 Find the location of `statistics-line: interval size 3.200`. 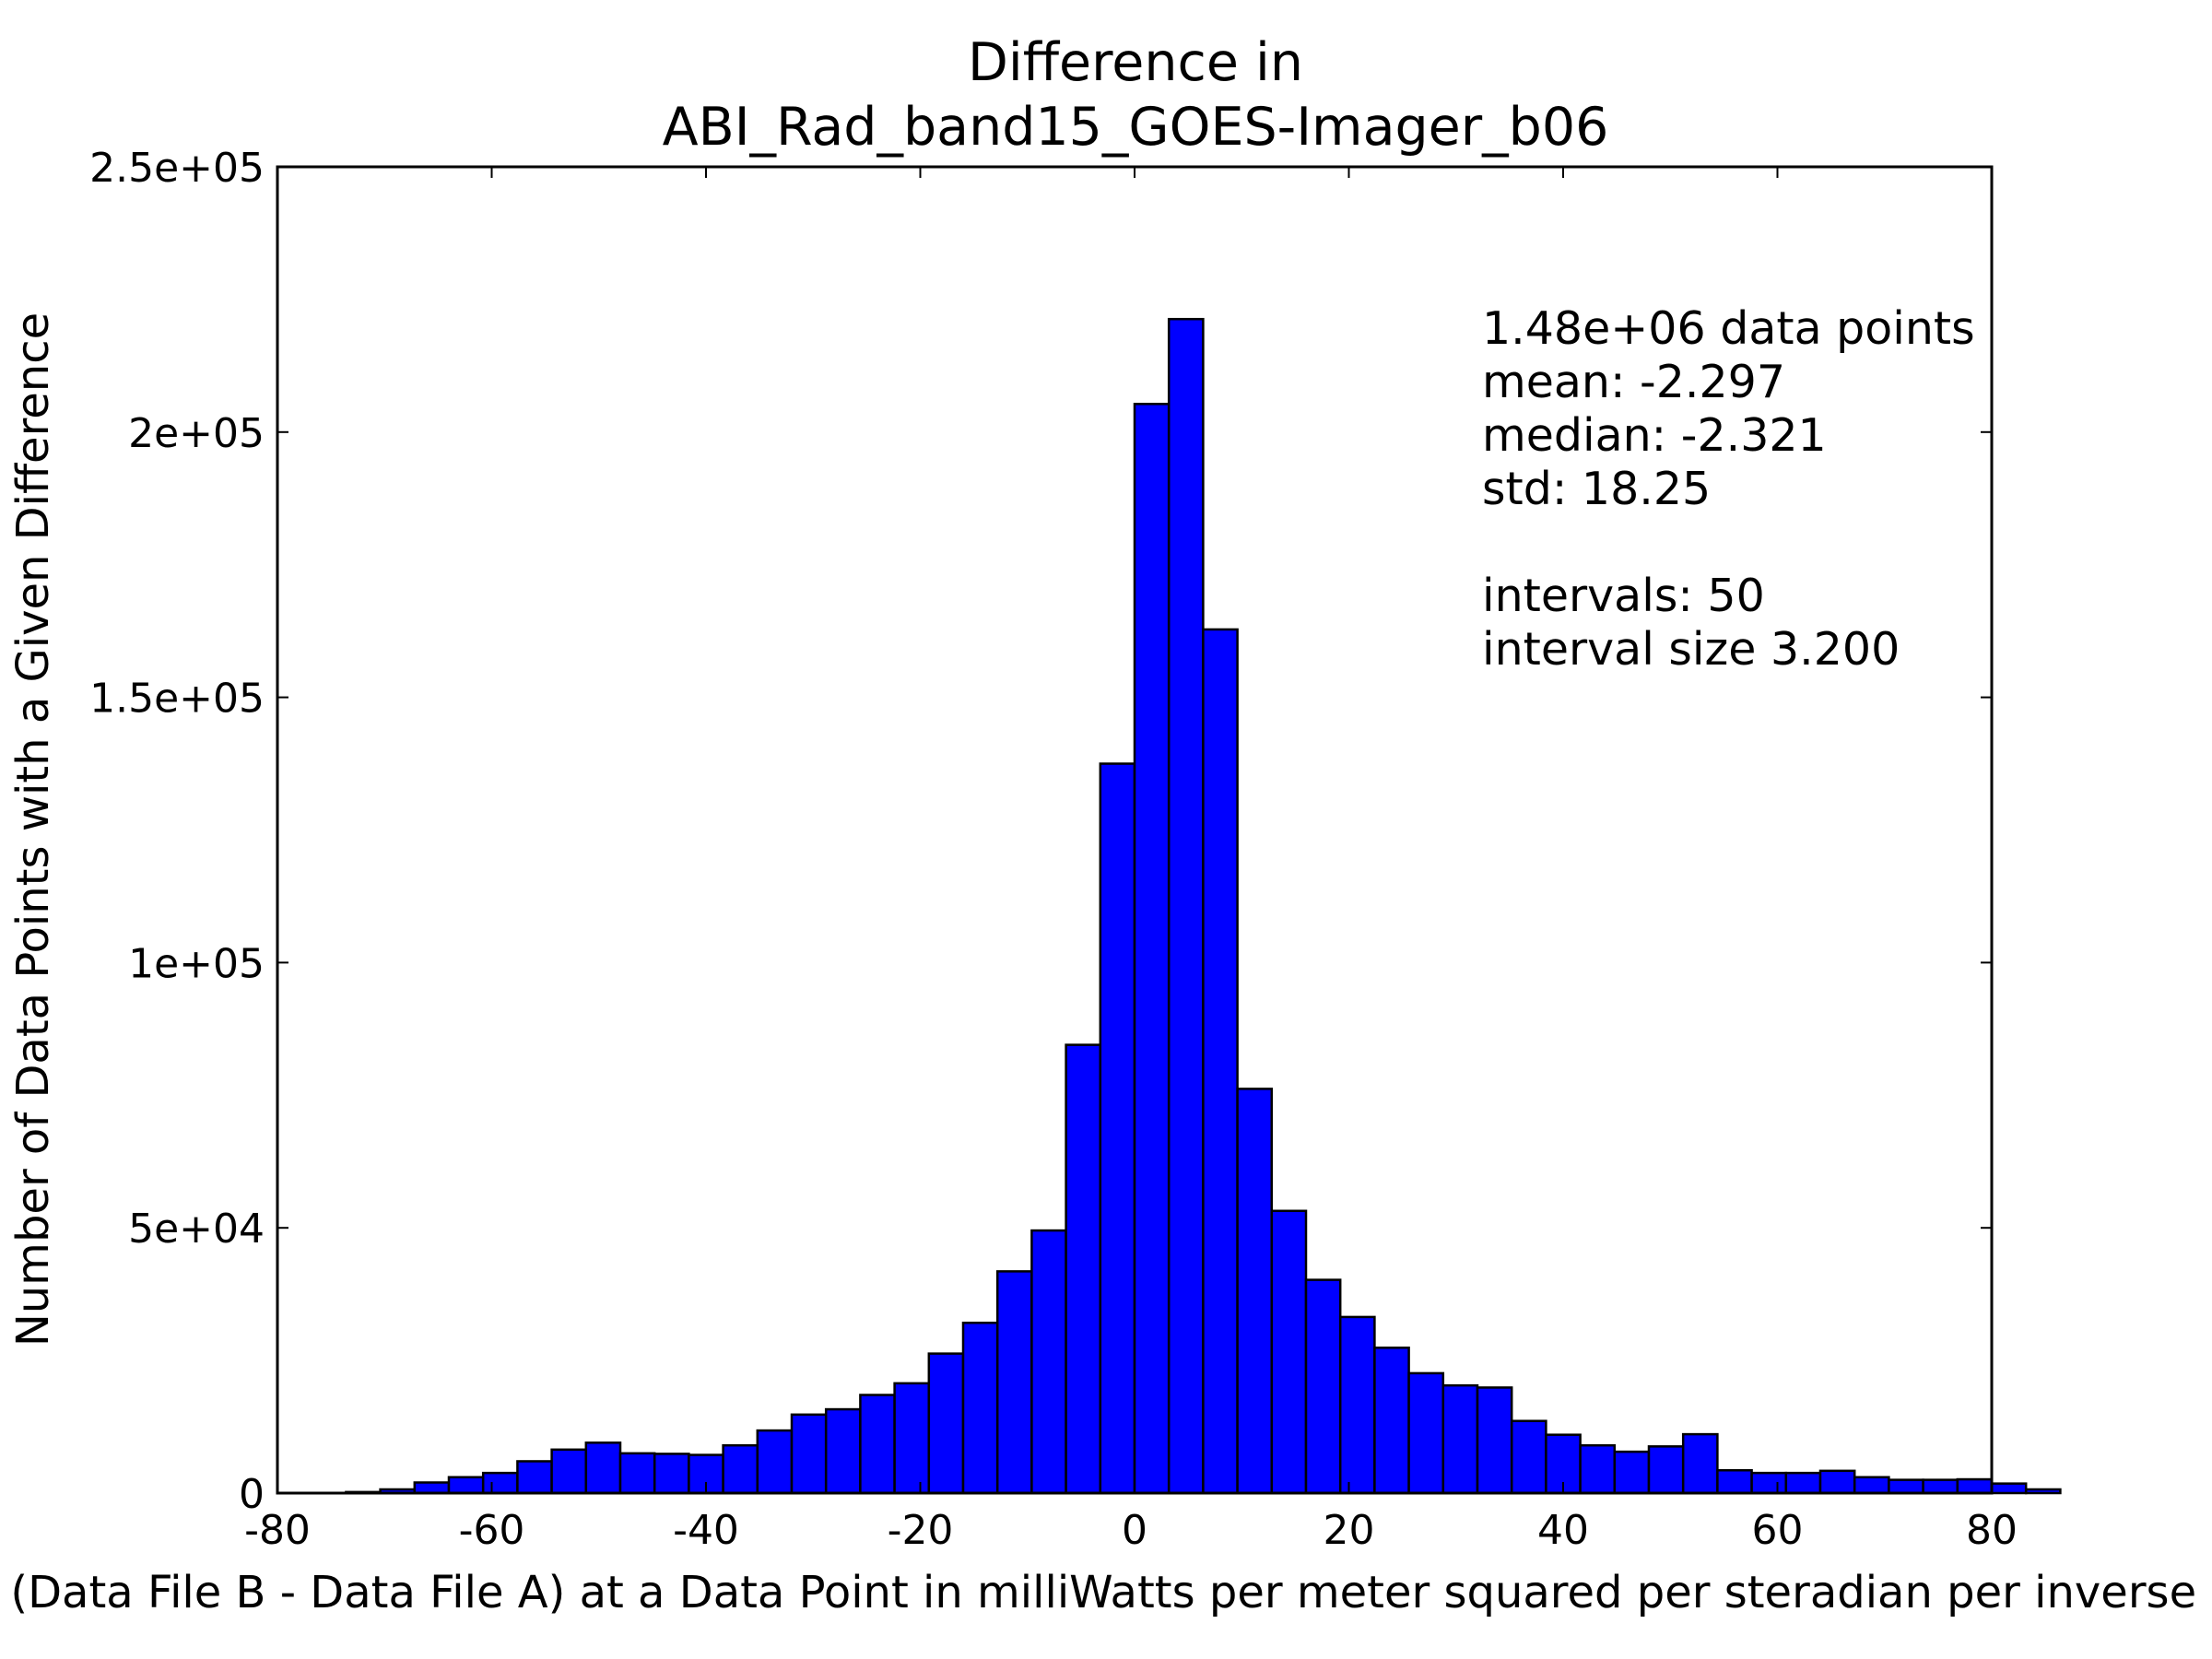

statistics-line: interval size 3.200 is located at coordinates (1691, 649).